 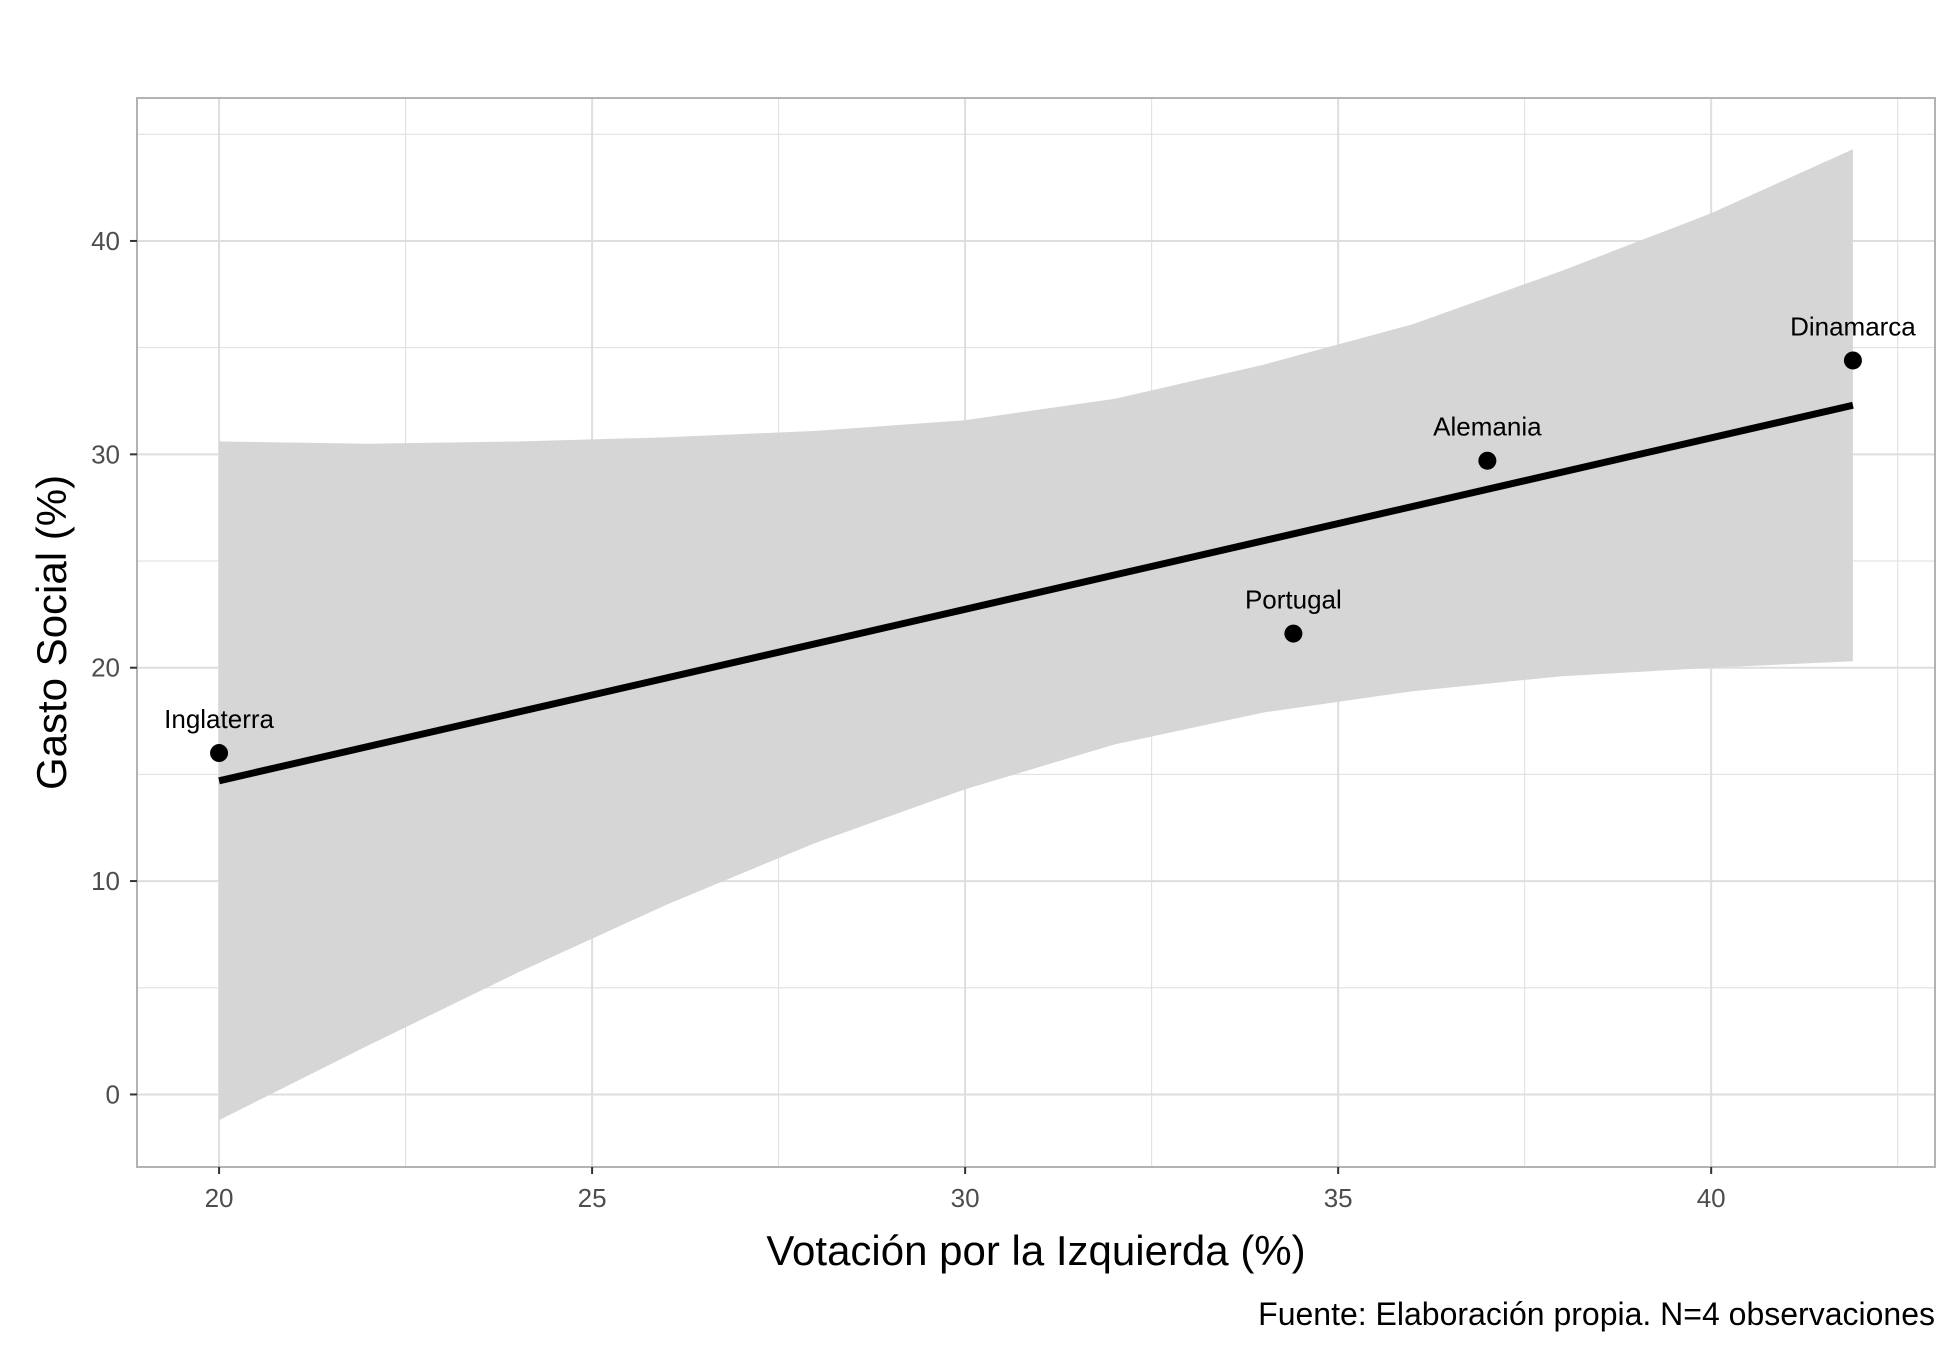 What do you see at coordinates (1035, 1250) in the screenshot?
I see `x-axis-title: Votación por la Izquierda (%)` at bounding box center [1035, 1250].